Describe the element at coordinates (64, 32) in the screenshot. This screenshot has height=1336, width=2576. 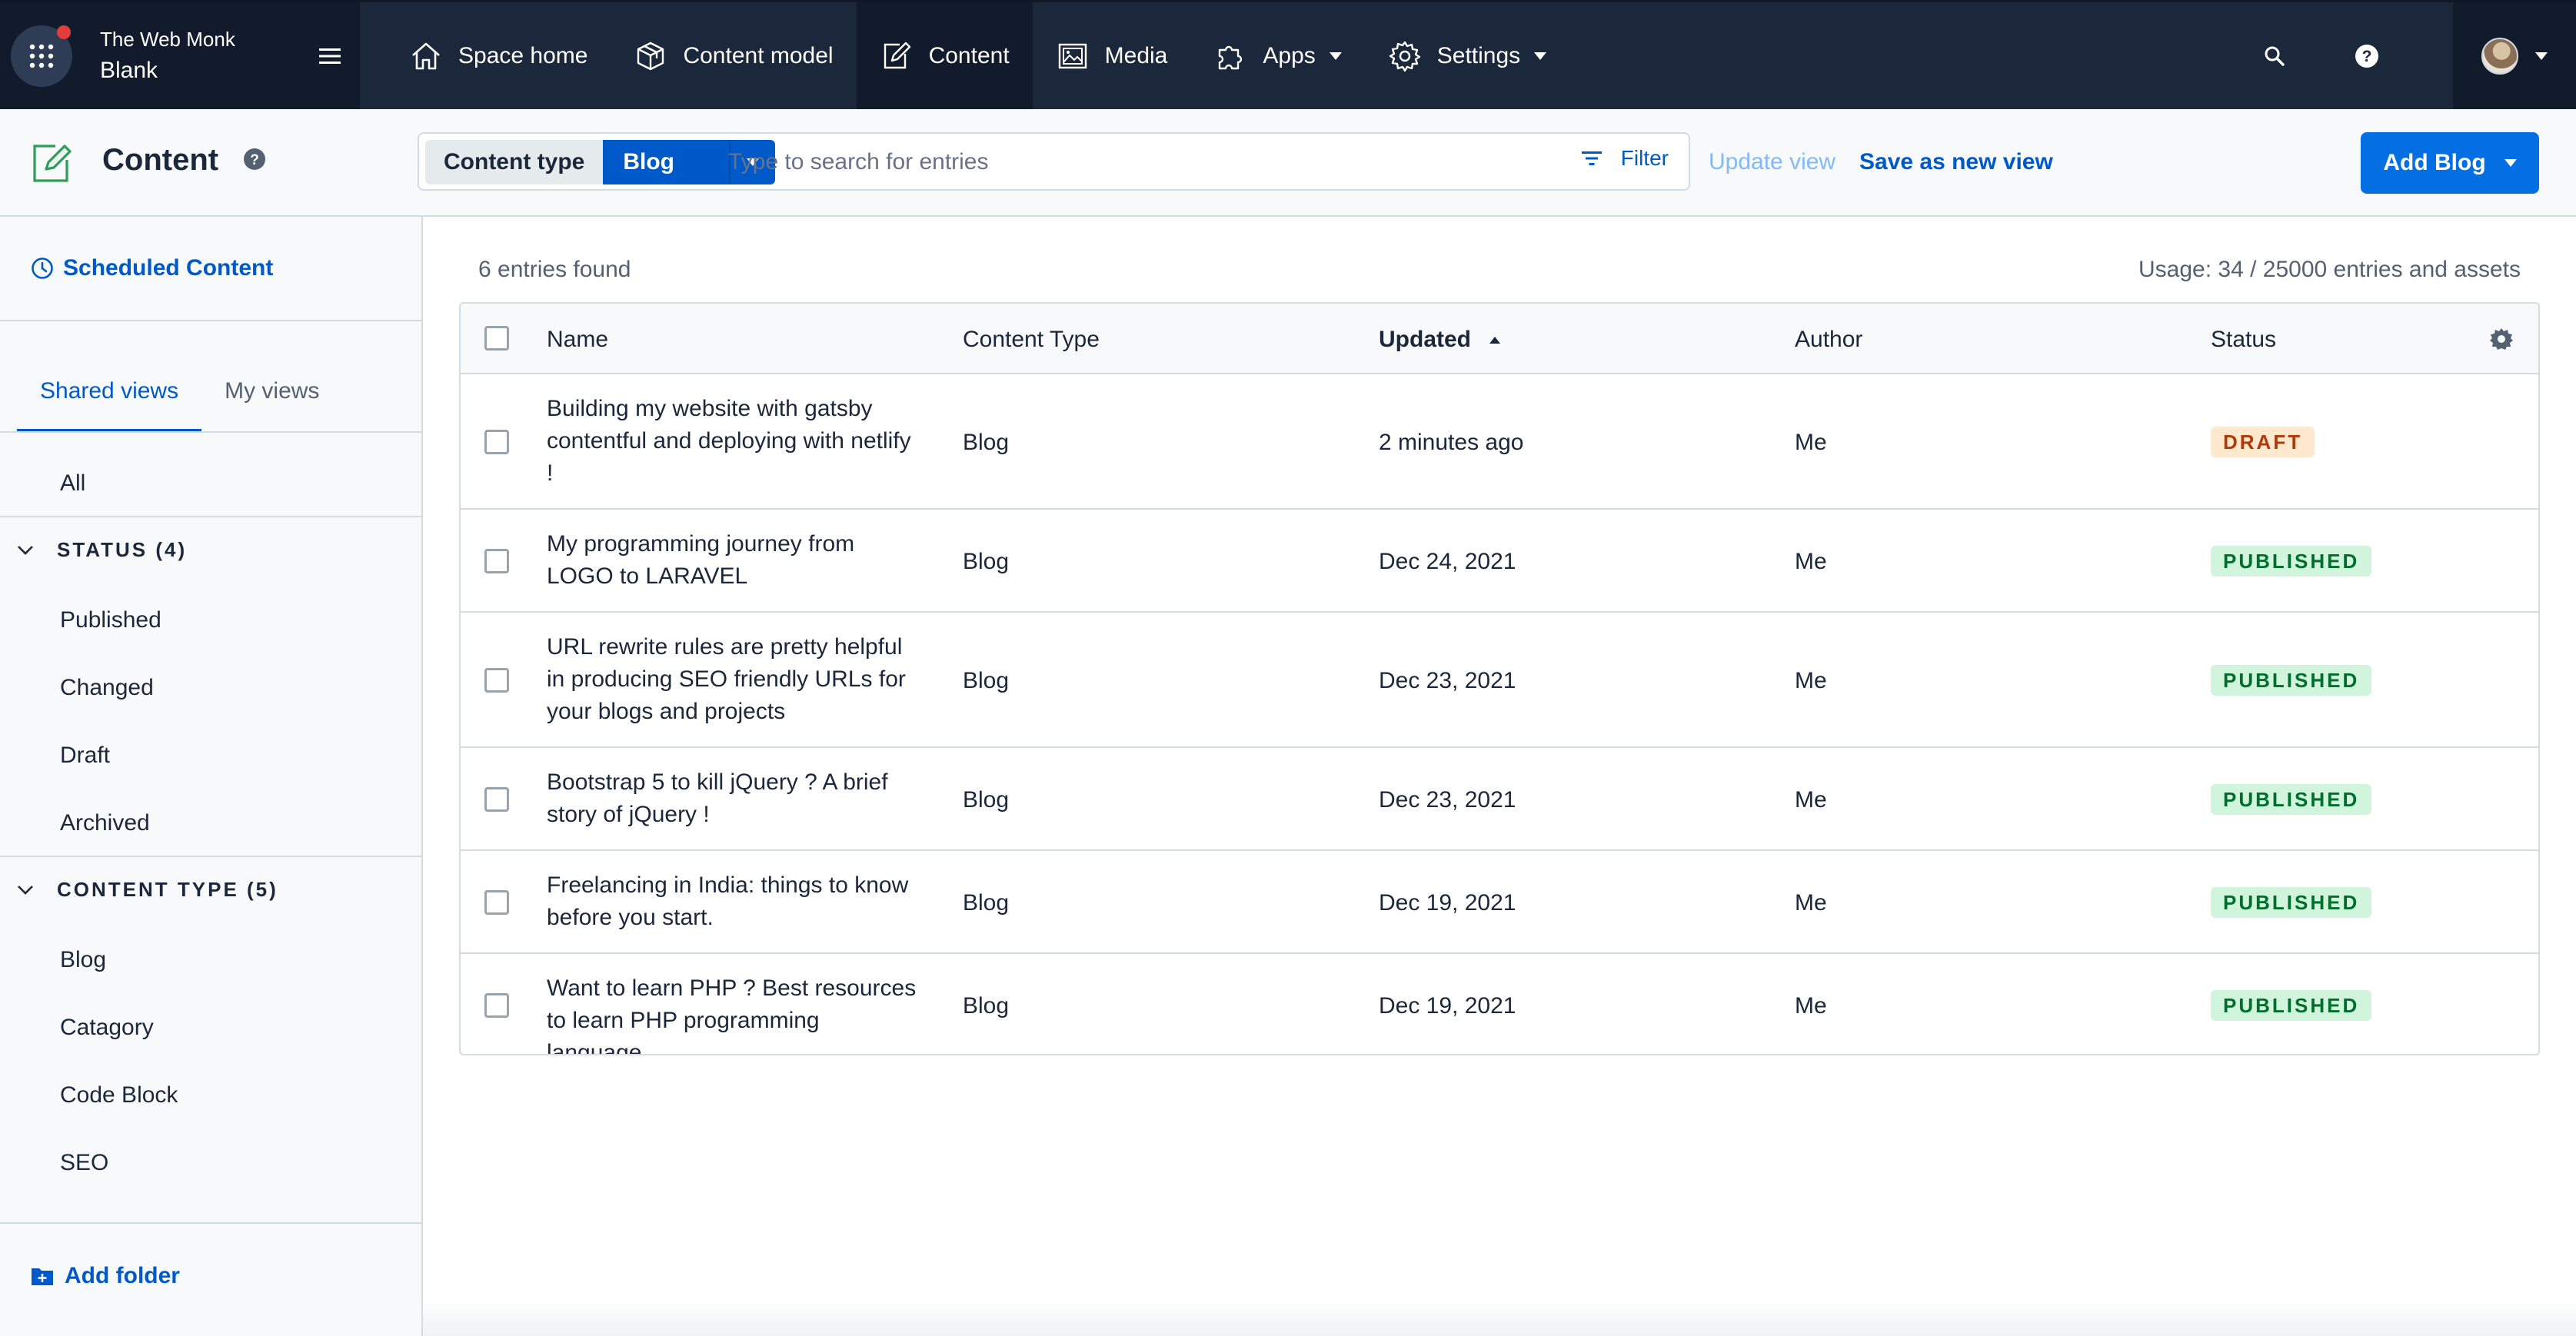
I see `notification-dot` at that location.